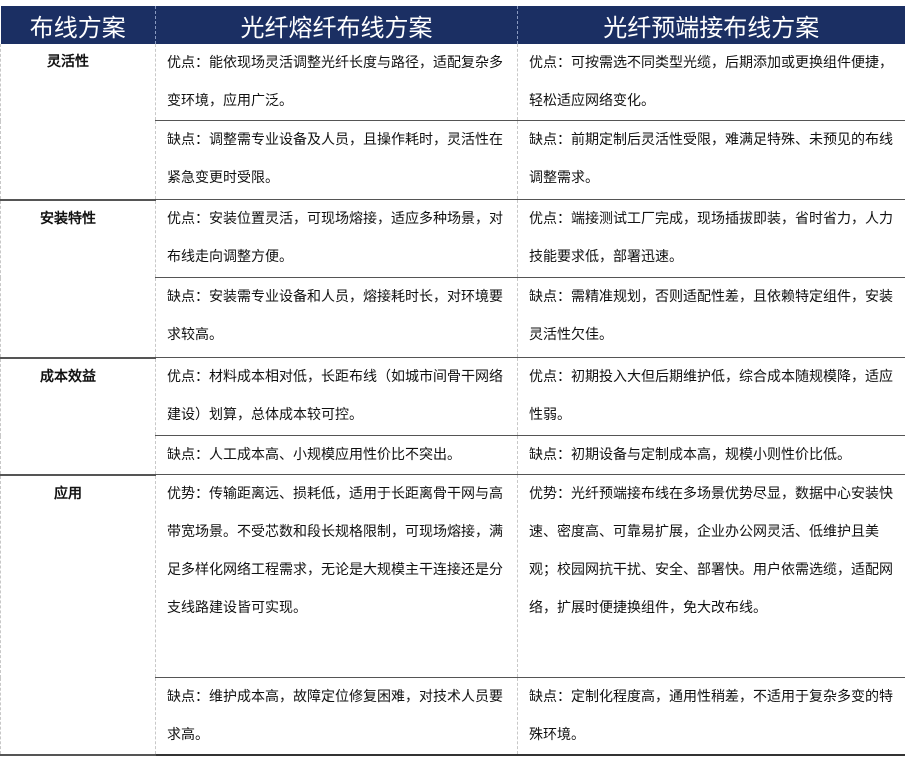  I want to click on preterm-pro: 优点：端接测试工厂完成，现场插拔即装，省时省力，人力技能要求低，部署迅速。, so click(711, 238).